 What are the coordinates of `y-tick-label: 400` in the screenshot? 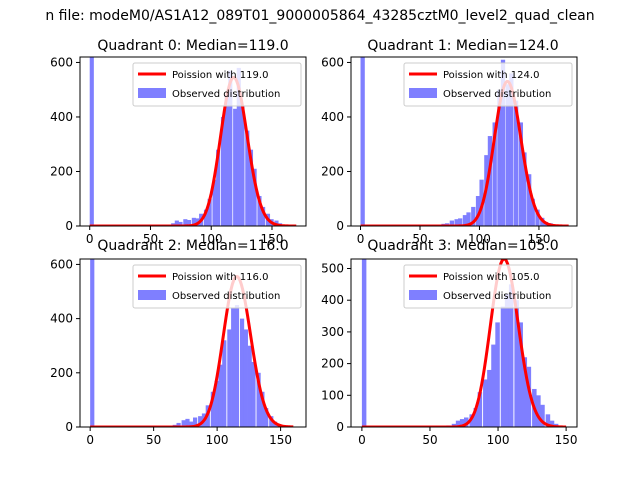 It's located at (61, 319).